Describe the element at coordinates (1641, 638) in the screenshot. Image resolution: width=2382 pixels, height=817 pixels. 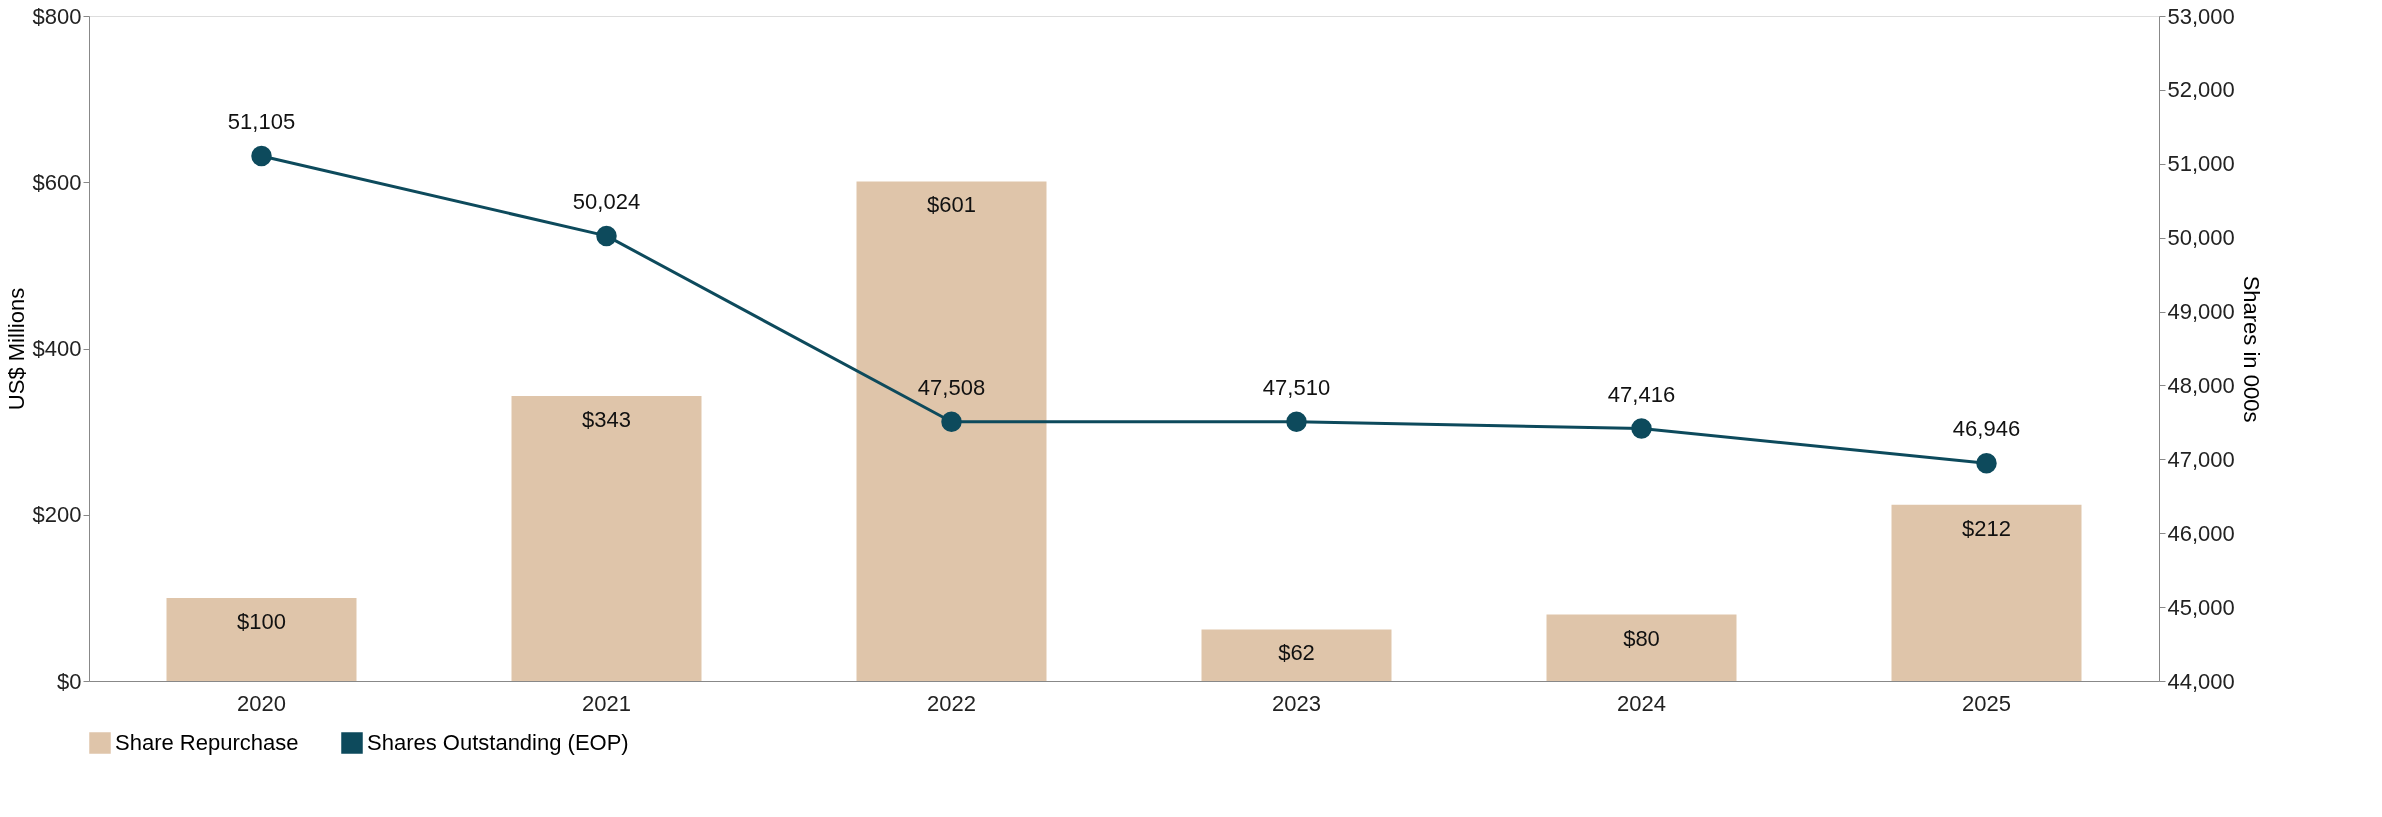
I see `data-label: $80` at that location.